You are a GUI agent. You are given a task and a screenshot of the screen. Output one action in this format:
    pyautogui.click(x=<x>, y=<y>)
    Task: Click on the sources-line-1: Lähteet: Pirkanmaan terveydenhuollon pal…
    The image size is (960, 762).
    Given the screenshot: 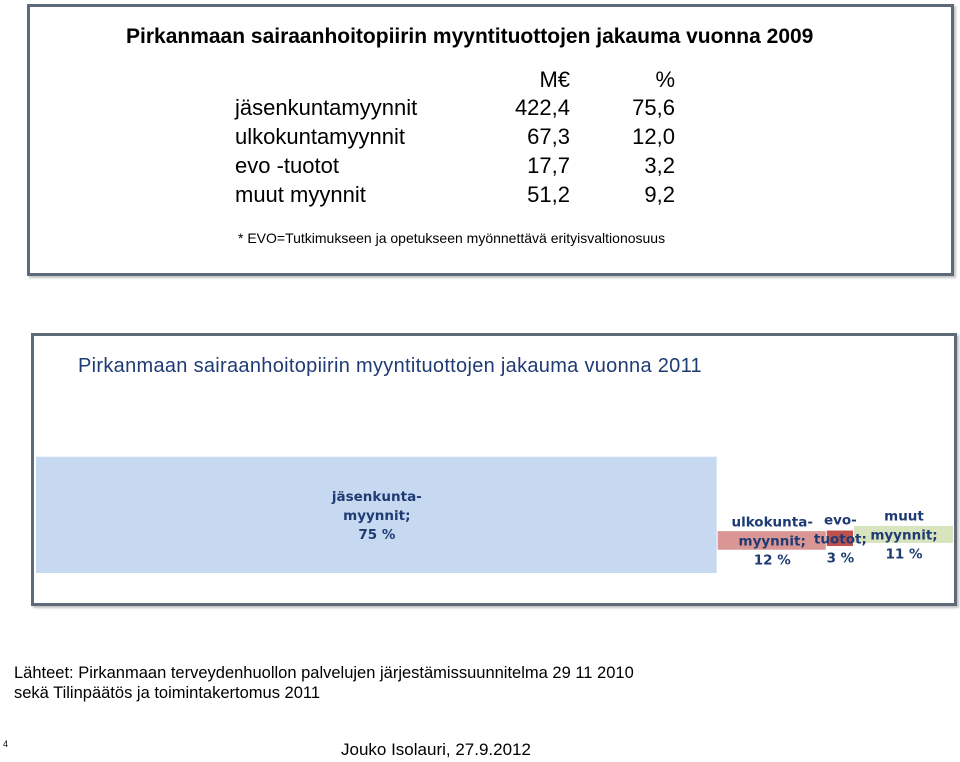 What is the action you would take?
    pyautogui.click(x=324, y=673)
    